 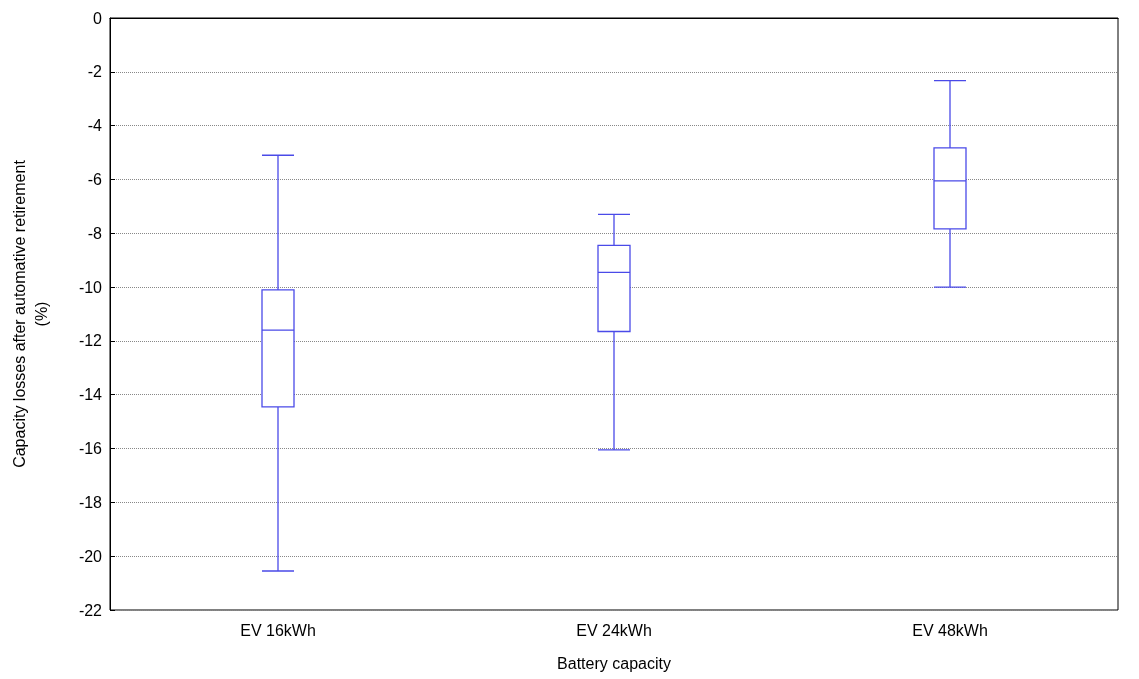 What do you see at coordinates (90, 449) in the screenshot?
I see `y-tick-label: -16` at bounding box center [90, 449].